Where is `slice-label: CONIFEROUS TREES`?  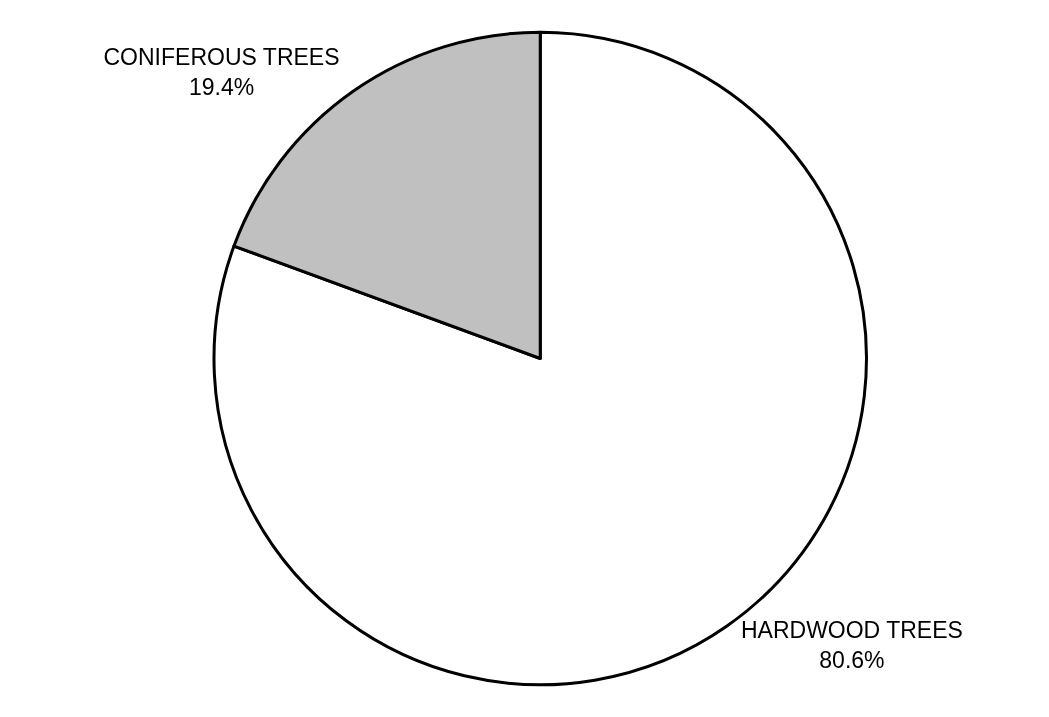 slice-label: CONIFEROUS TREES is located at coordinates (221, 57).